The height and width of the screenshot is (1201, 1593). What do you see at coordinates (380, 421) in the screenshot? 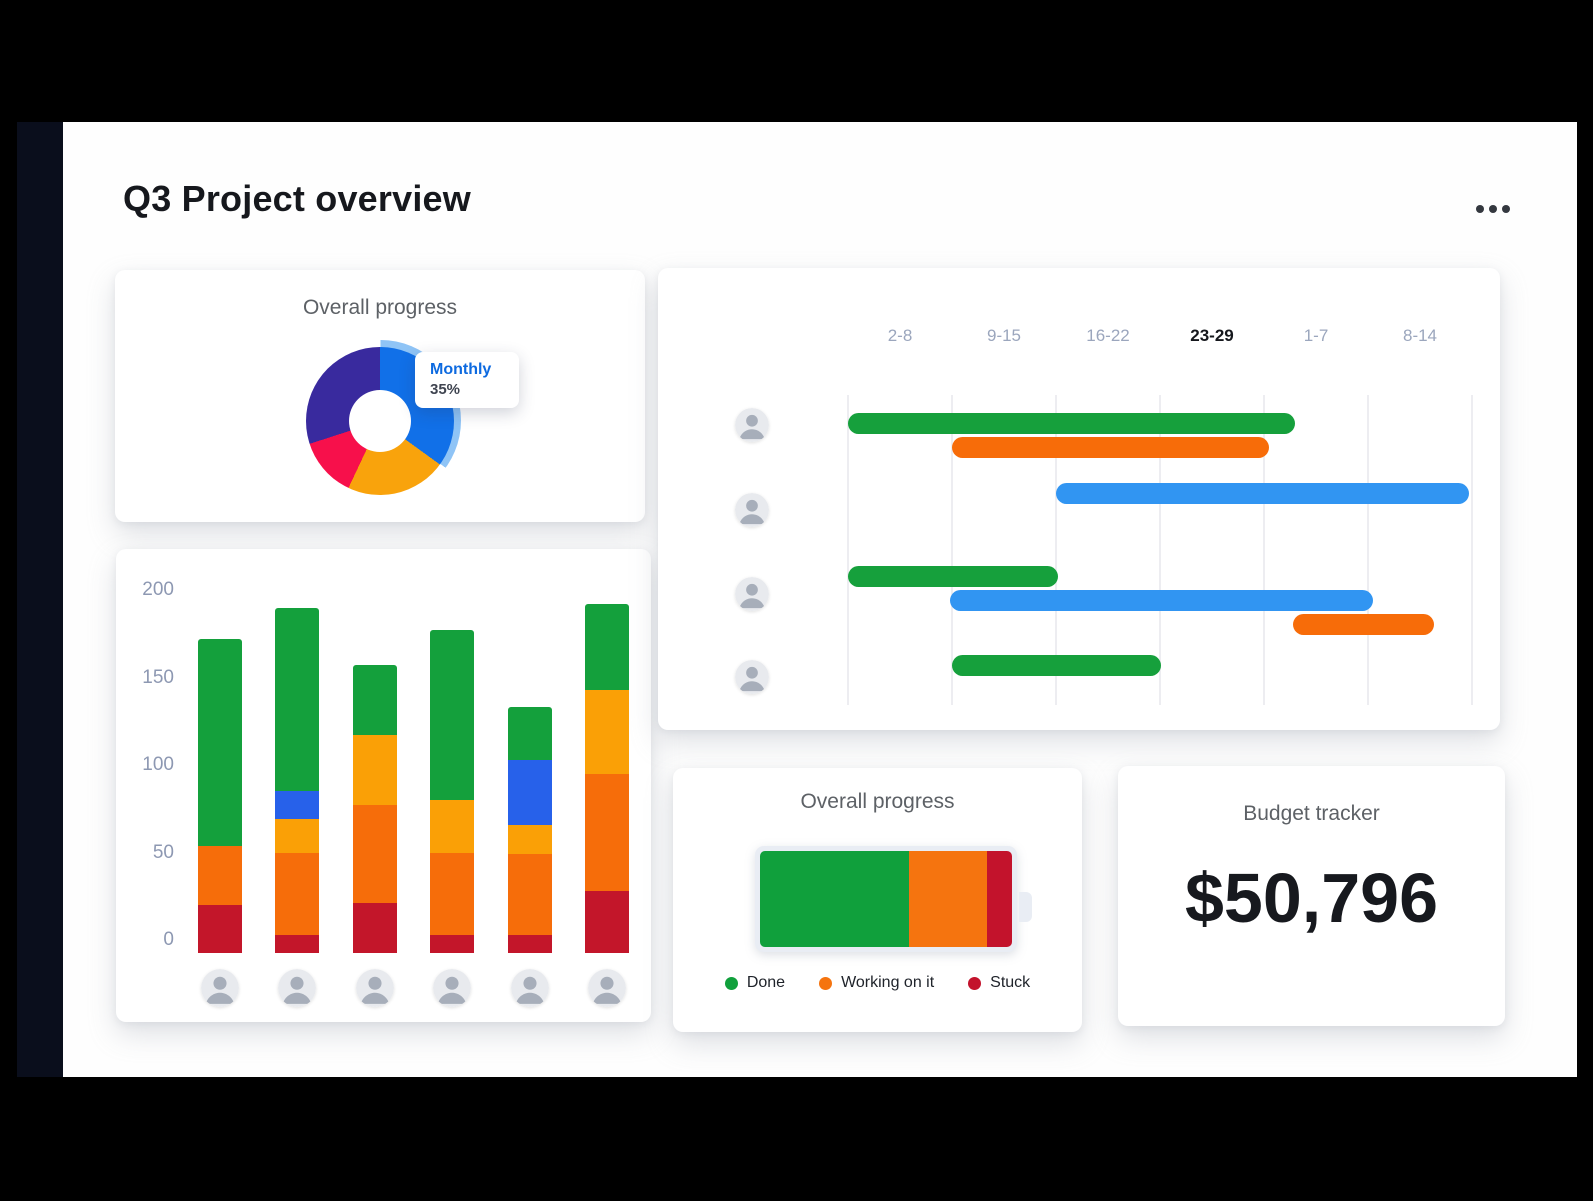
I see `donut-hole` at bounding box center [380, 421].